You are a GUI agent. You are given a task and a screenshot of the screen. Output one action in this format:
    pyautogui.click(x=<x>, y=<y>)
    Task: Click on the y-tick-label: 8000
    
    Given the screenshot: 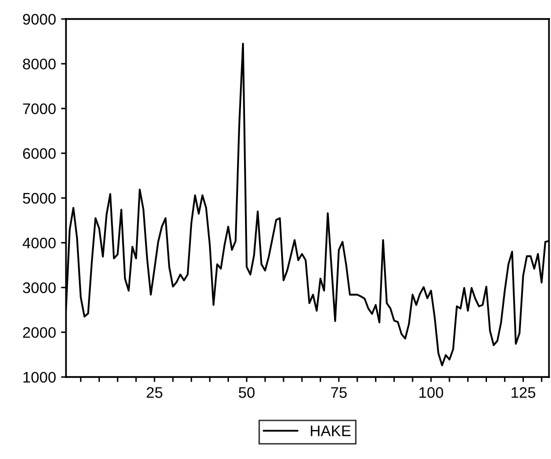 What is the action you would take?
    pyautogui.click(x=39, y=64)
    